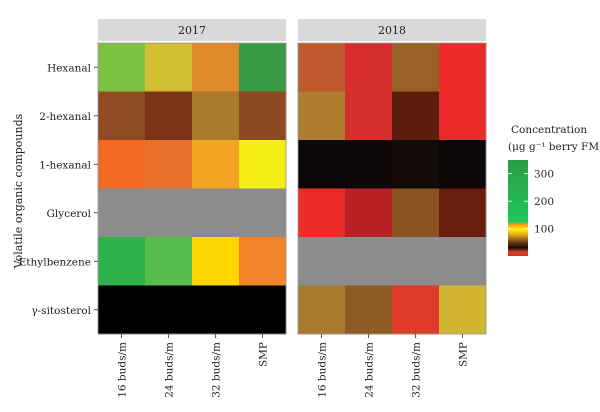  What do you see at coordinates (55, 262) in the screenshot?
I see `y-tick-label: Ethylbenzene` at bounding box center [55, 262].